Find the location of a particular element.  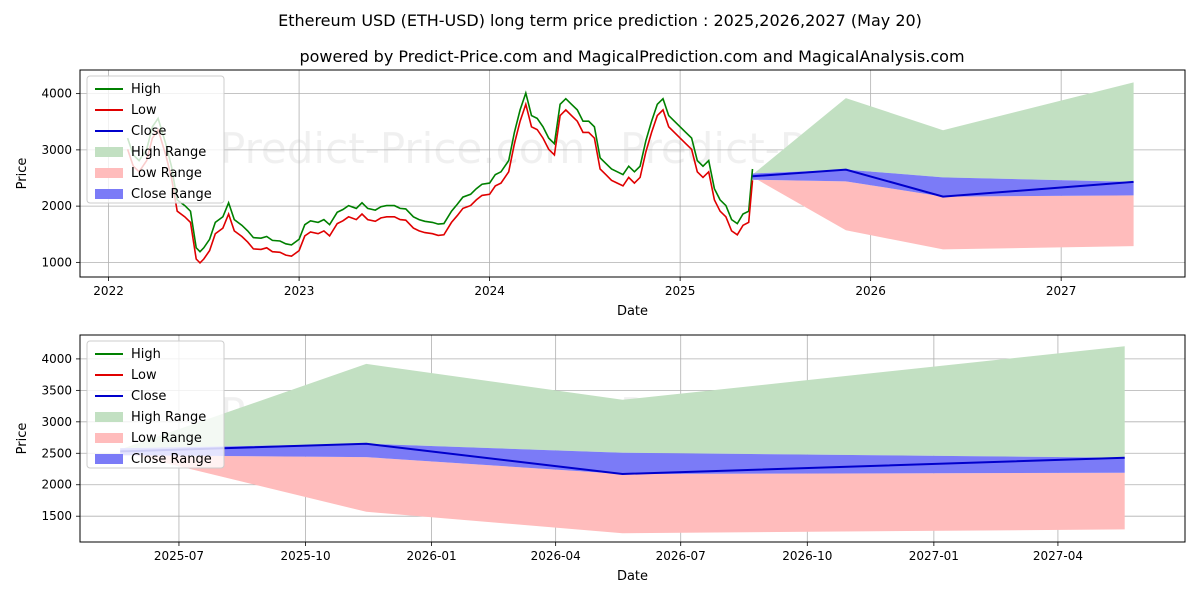

bottom-x-axis-label: Date is located at coordinates (632, 576).